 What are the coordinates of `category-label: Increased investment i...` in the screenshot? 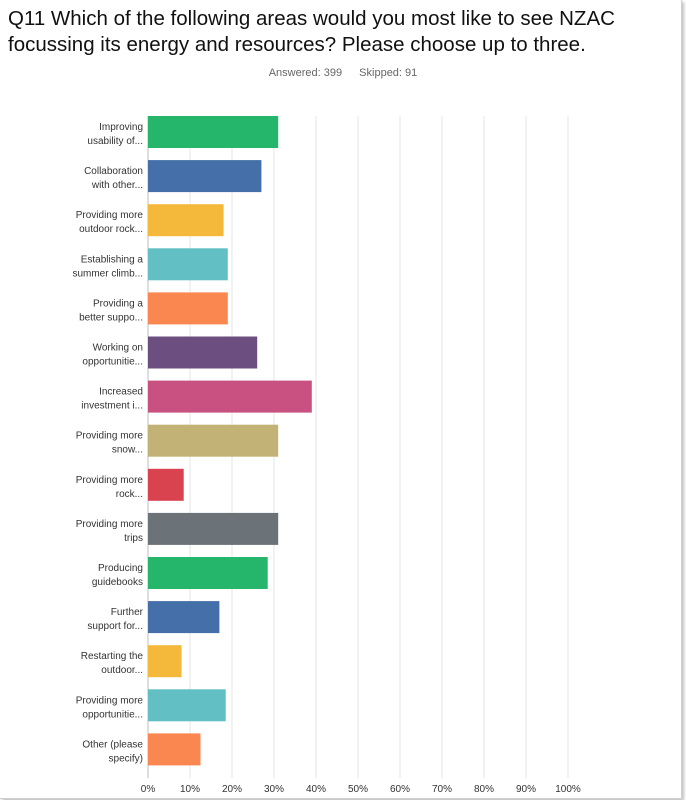 It's located at (112, 399).